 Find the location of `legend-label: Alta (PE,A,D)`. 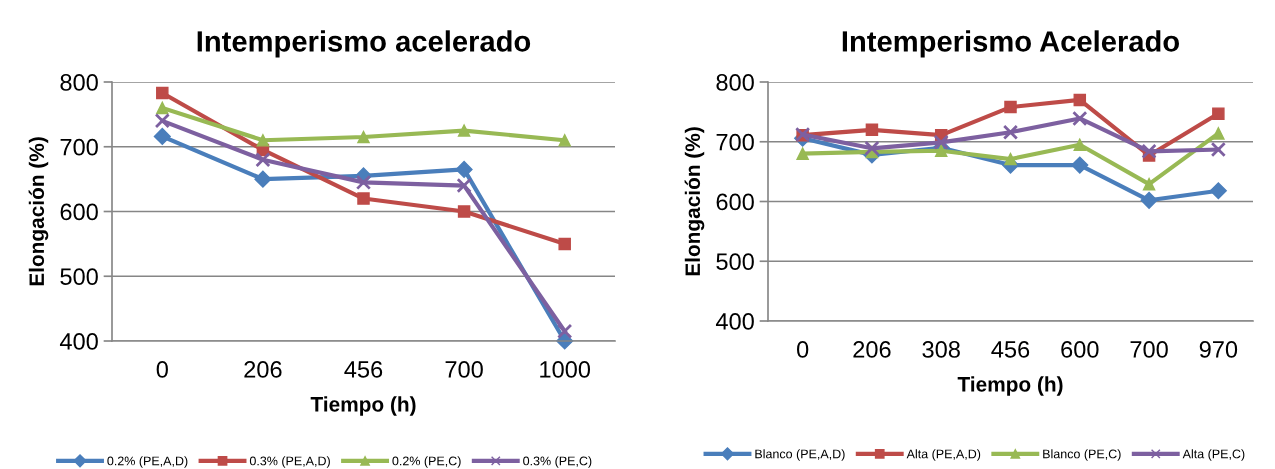

legend-label: Alta (PE,A,D) is located at coordinates (943, 455).